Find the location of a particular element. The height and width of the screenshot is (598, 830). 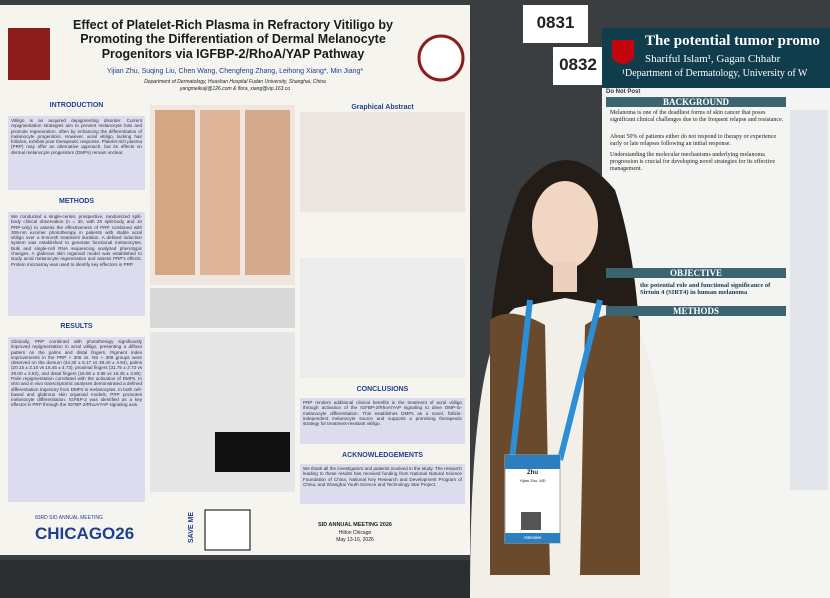

save-me: SAVE ME is located at coordinates (191, 527).